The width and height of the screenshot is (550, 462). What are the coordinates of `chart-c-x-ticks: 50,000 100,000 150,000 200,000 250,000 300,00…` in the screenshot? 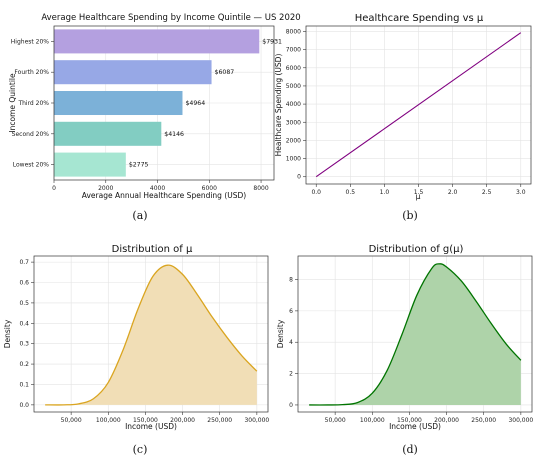 It's located at (165, 418).